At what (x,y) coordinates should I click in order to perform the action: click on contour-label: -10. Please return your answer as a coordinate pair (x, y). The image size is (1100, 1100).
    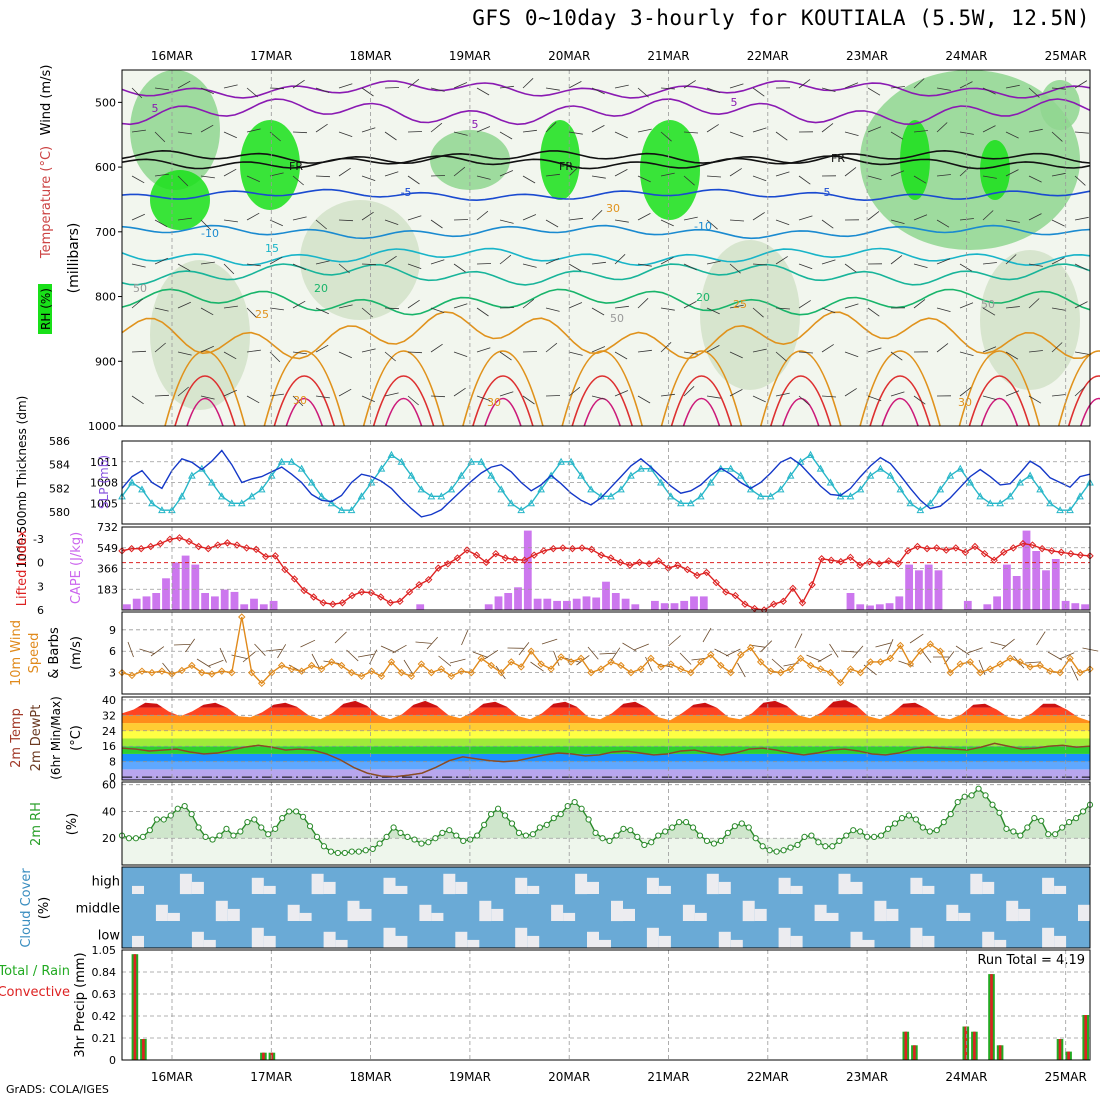
    Looking at the image, I should click on (210, 233).